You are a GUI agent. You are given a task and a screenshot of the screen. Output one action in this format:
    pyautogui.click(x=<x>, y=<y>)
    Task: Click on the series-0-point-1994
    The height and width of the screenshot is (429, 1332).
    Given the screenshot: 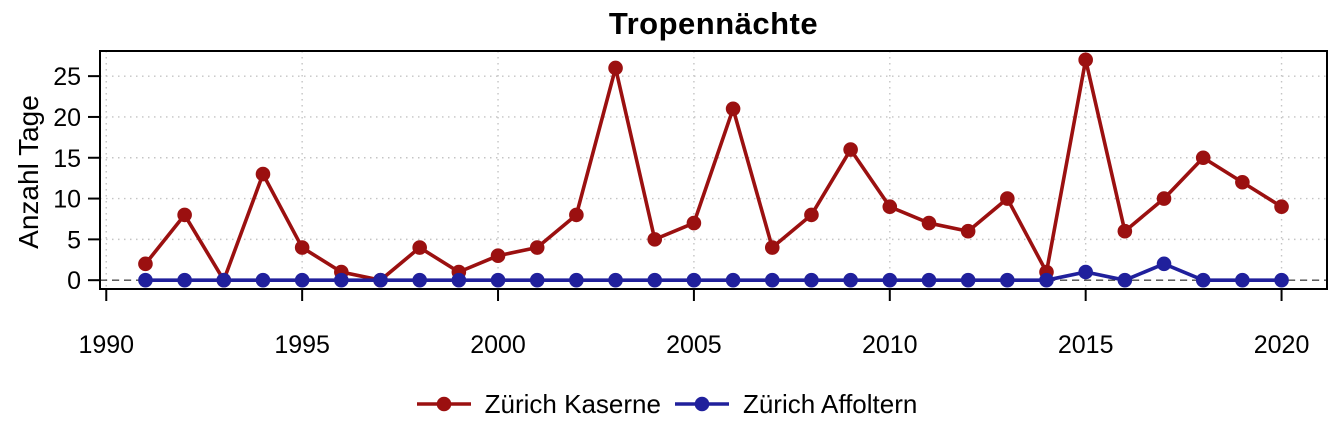 What is the action you would take?
    pyautogui.click(x=263, y=174)
    